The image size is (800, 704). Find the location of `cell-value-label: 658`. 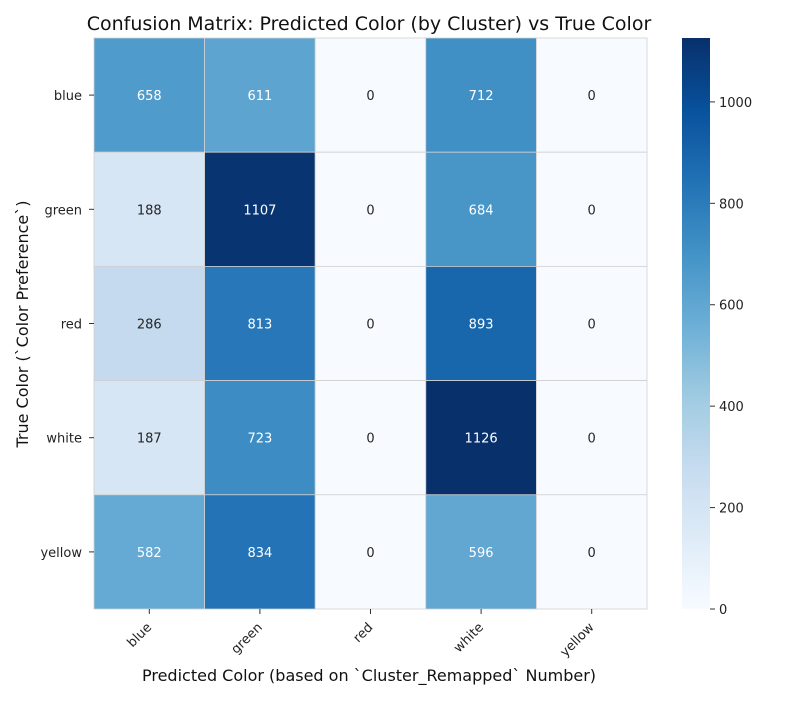

cell-value-label: 658 is located at coordinates (149, 96).